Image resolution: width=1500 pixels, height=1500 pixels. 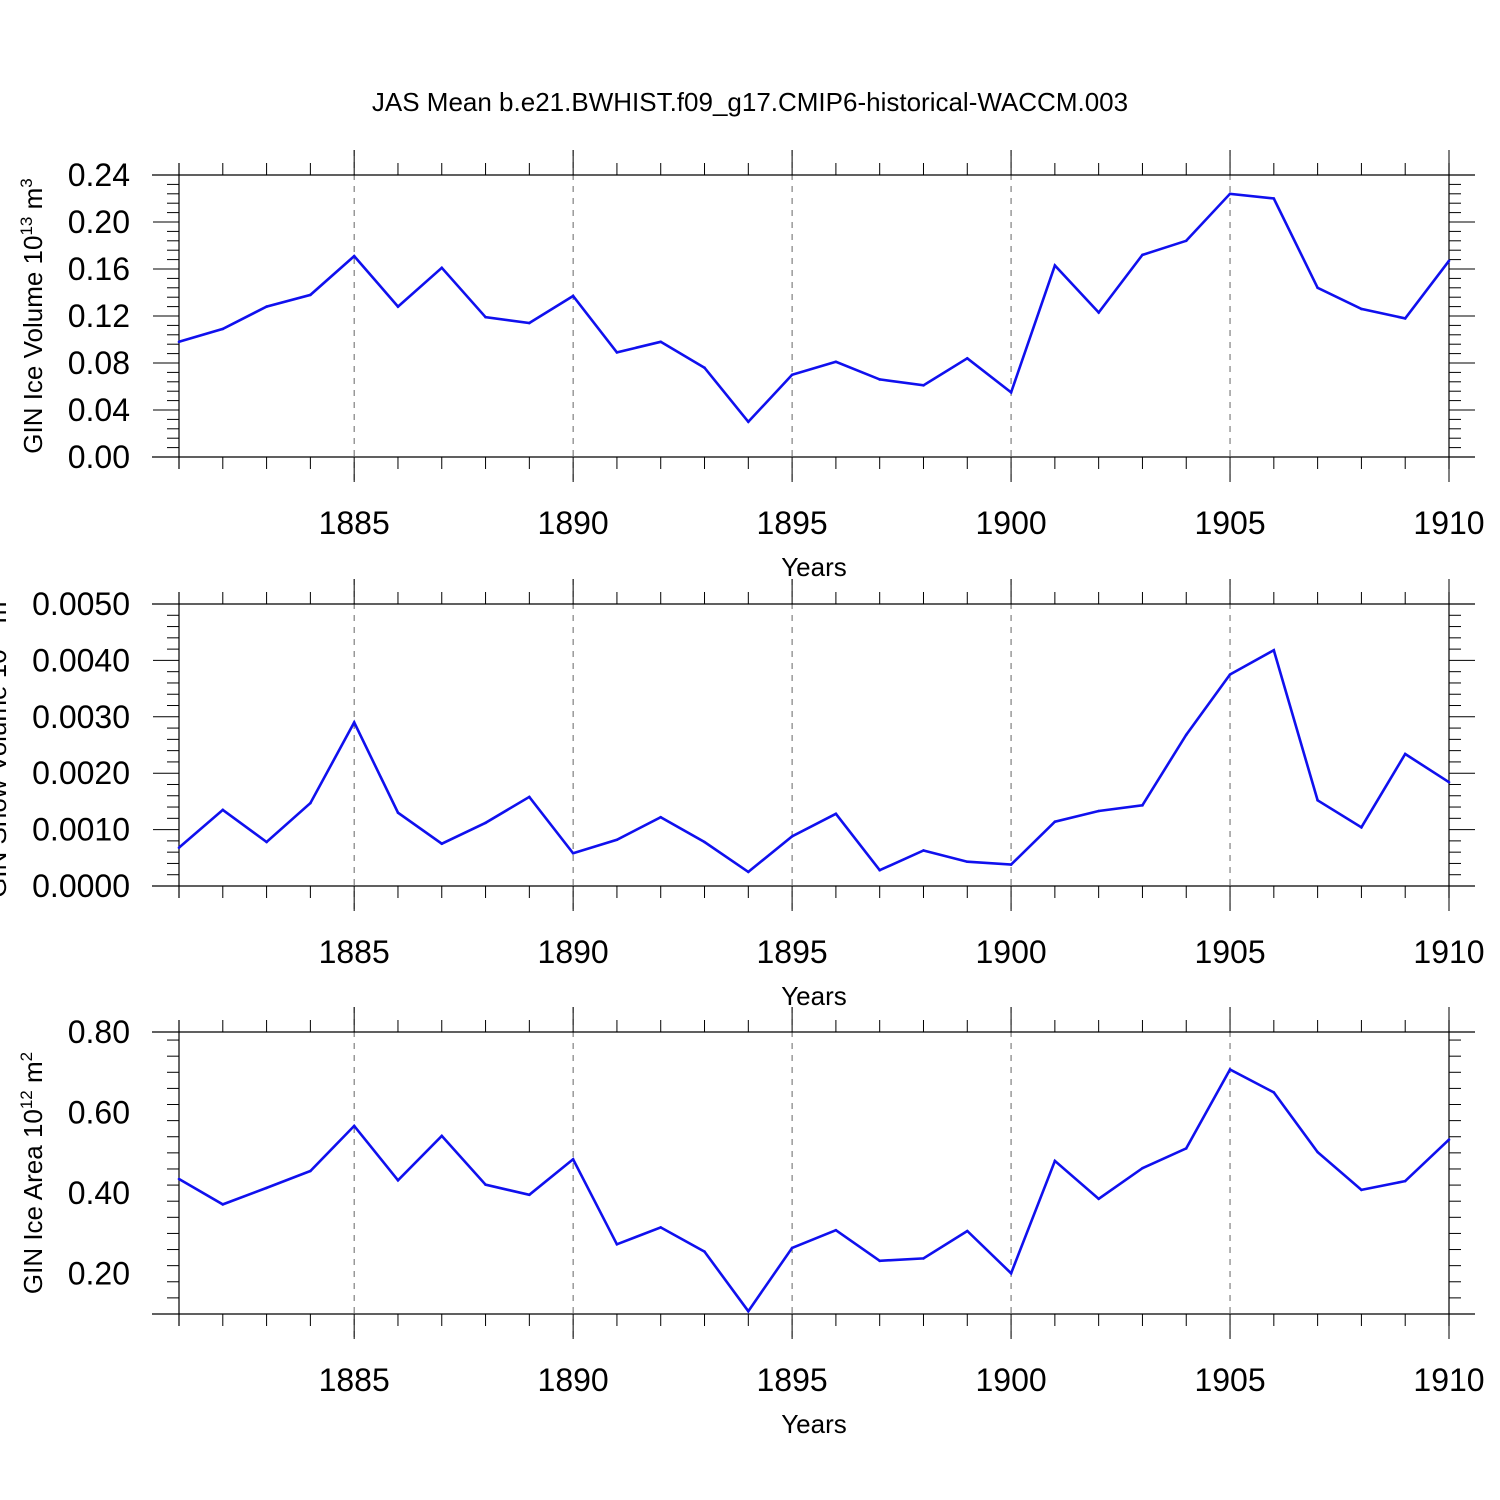 I want to click on y-tick-label: 0.60, so click(x=99, y=1113).